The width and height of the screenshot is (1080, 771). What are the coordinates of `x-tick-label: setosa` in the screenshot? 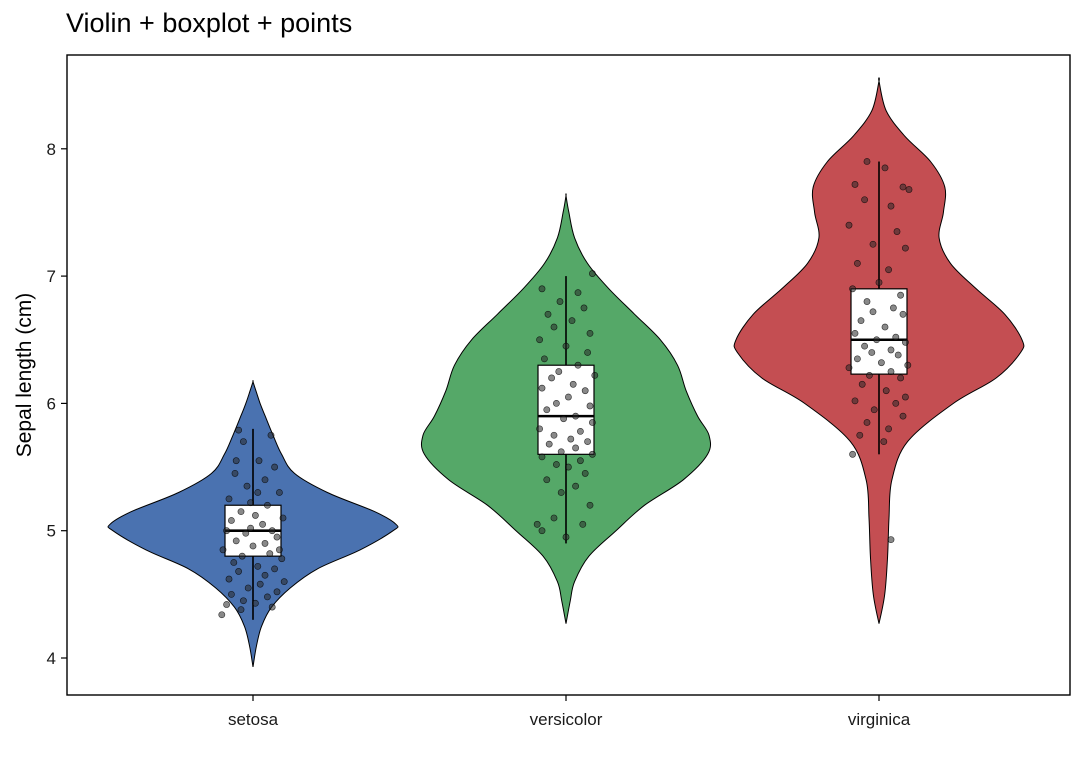 It's located at (253, 719).